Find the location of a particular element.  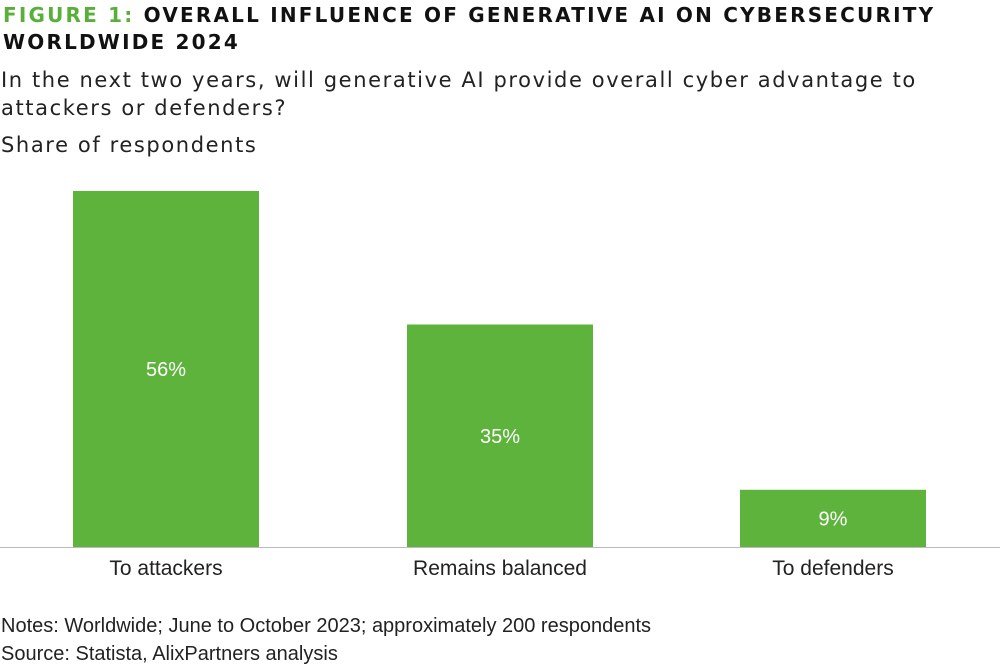

chart-source: Source: Statista, AlixPartners analysis is located at coordinates (169, 654).